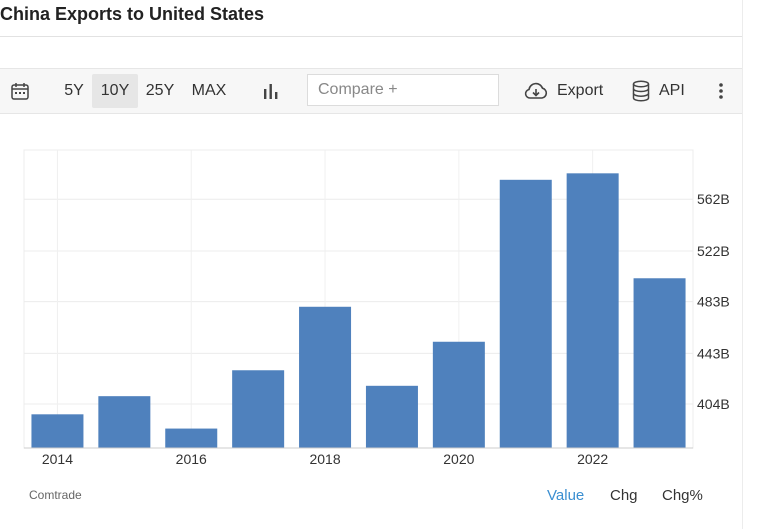 The width and height of the screenshot is (758, 529). What do you see at coordinates (713, 404) in the screenshot?
I see `y-tick-label: 404B` at bounding box center [713, 404].